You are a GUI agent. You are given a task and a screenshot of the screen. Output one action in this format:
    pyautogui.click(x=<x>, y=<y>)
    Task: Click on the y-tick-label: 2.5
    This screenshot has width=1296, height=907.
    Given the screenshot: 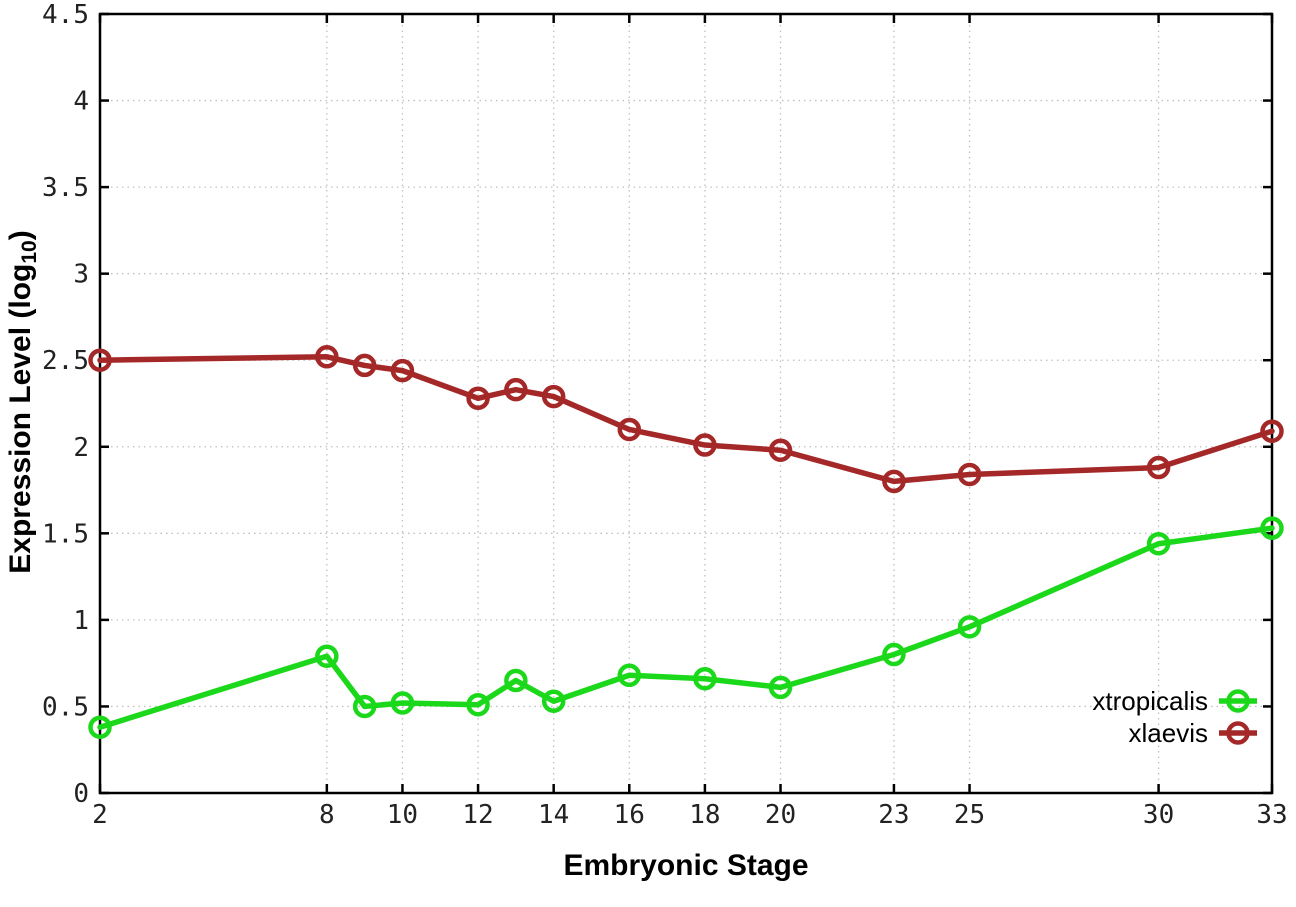 What is the action you would take?
    pyautogui.click(x=65, y=361)
    